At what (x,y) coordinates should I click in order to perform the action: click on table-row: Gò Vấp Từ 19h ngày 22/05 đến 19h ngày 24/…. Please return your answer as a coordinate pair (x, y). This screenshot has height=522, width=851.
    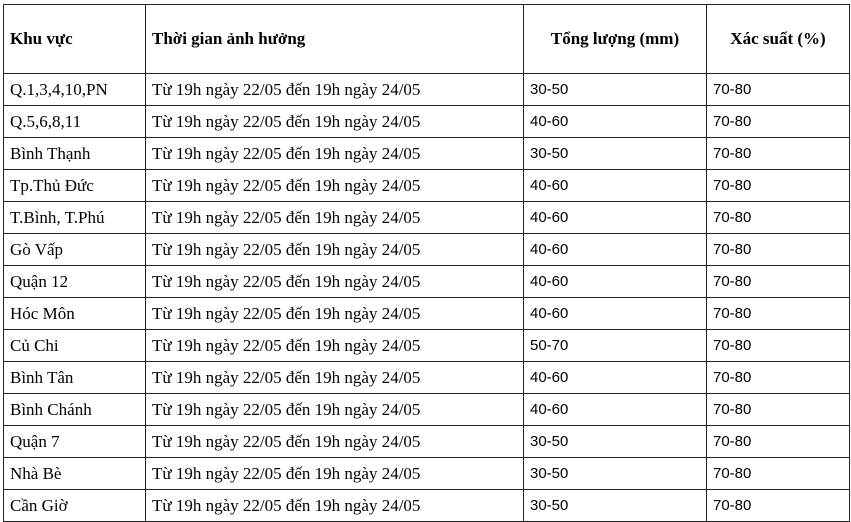
    Looking at the image, I should click on (426, 249).